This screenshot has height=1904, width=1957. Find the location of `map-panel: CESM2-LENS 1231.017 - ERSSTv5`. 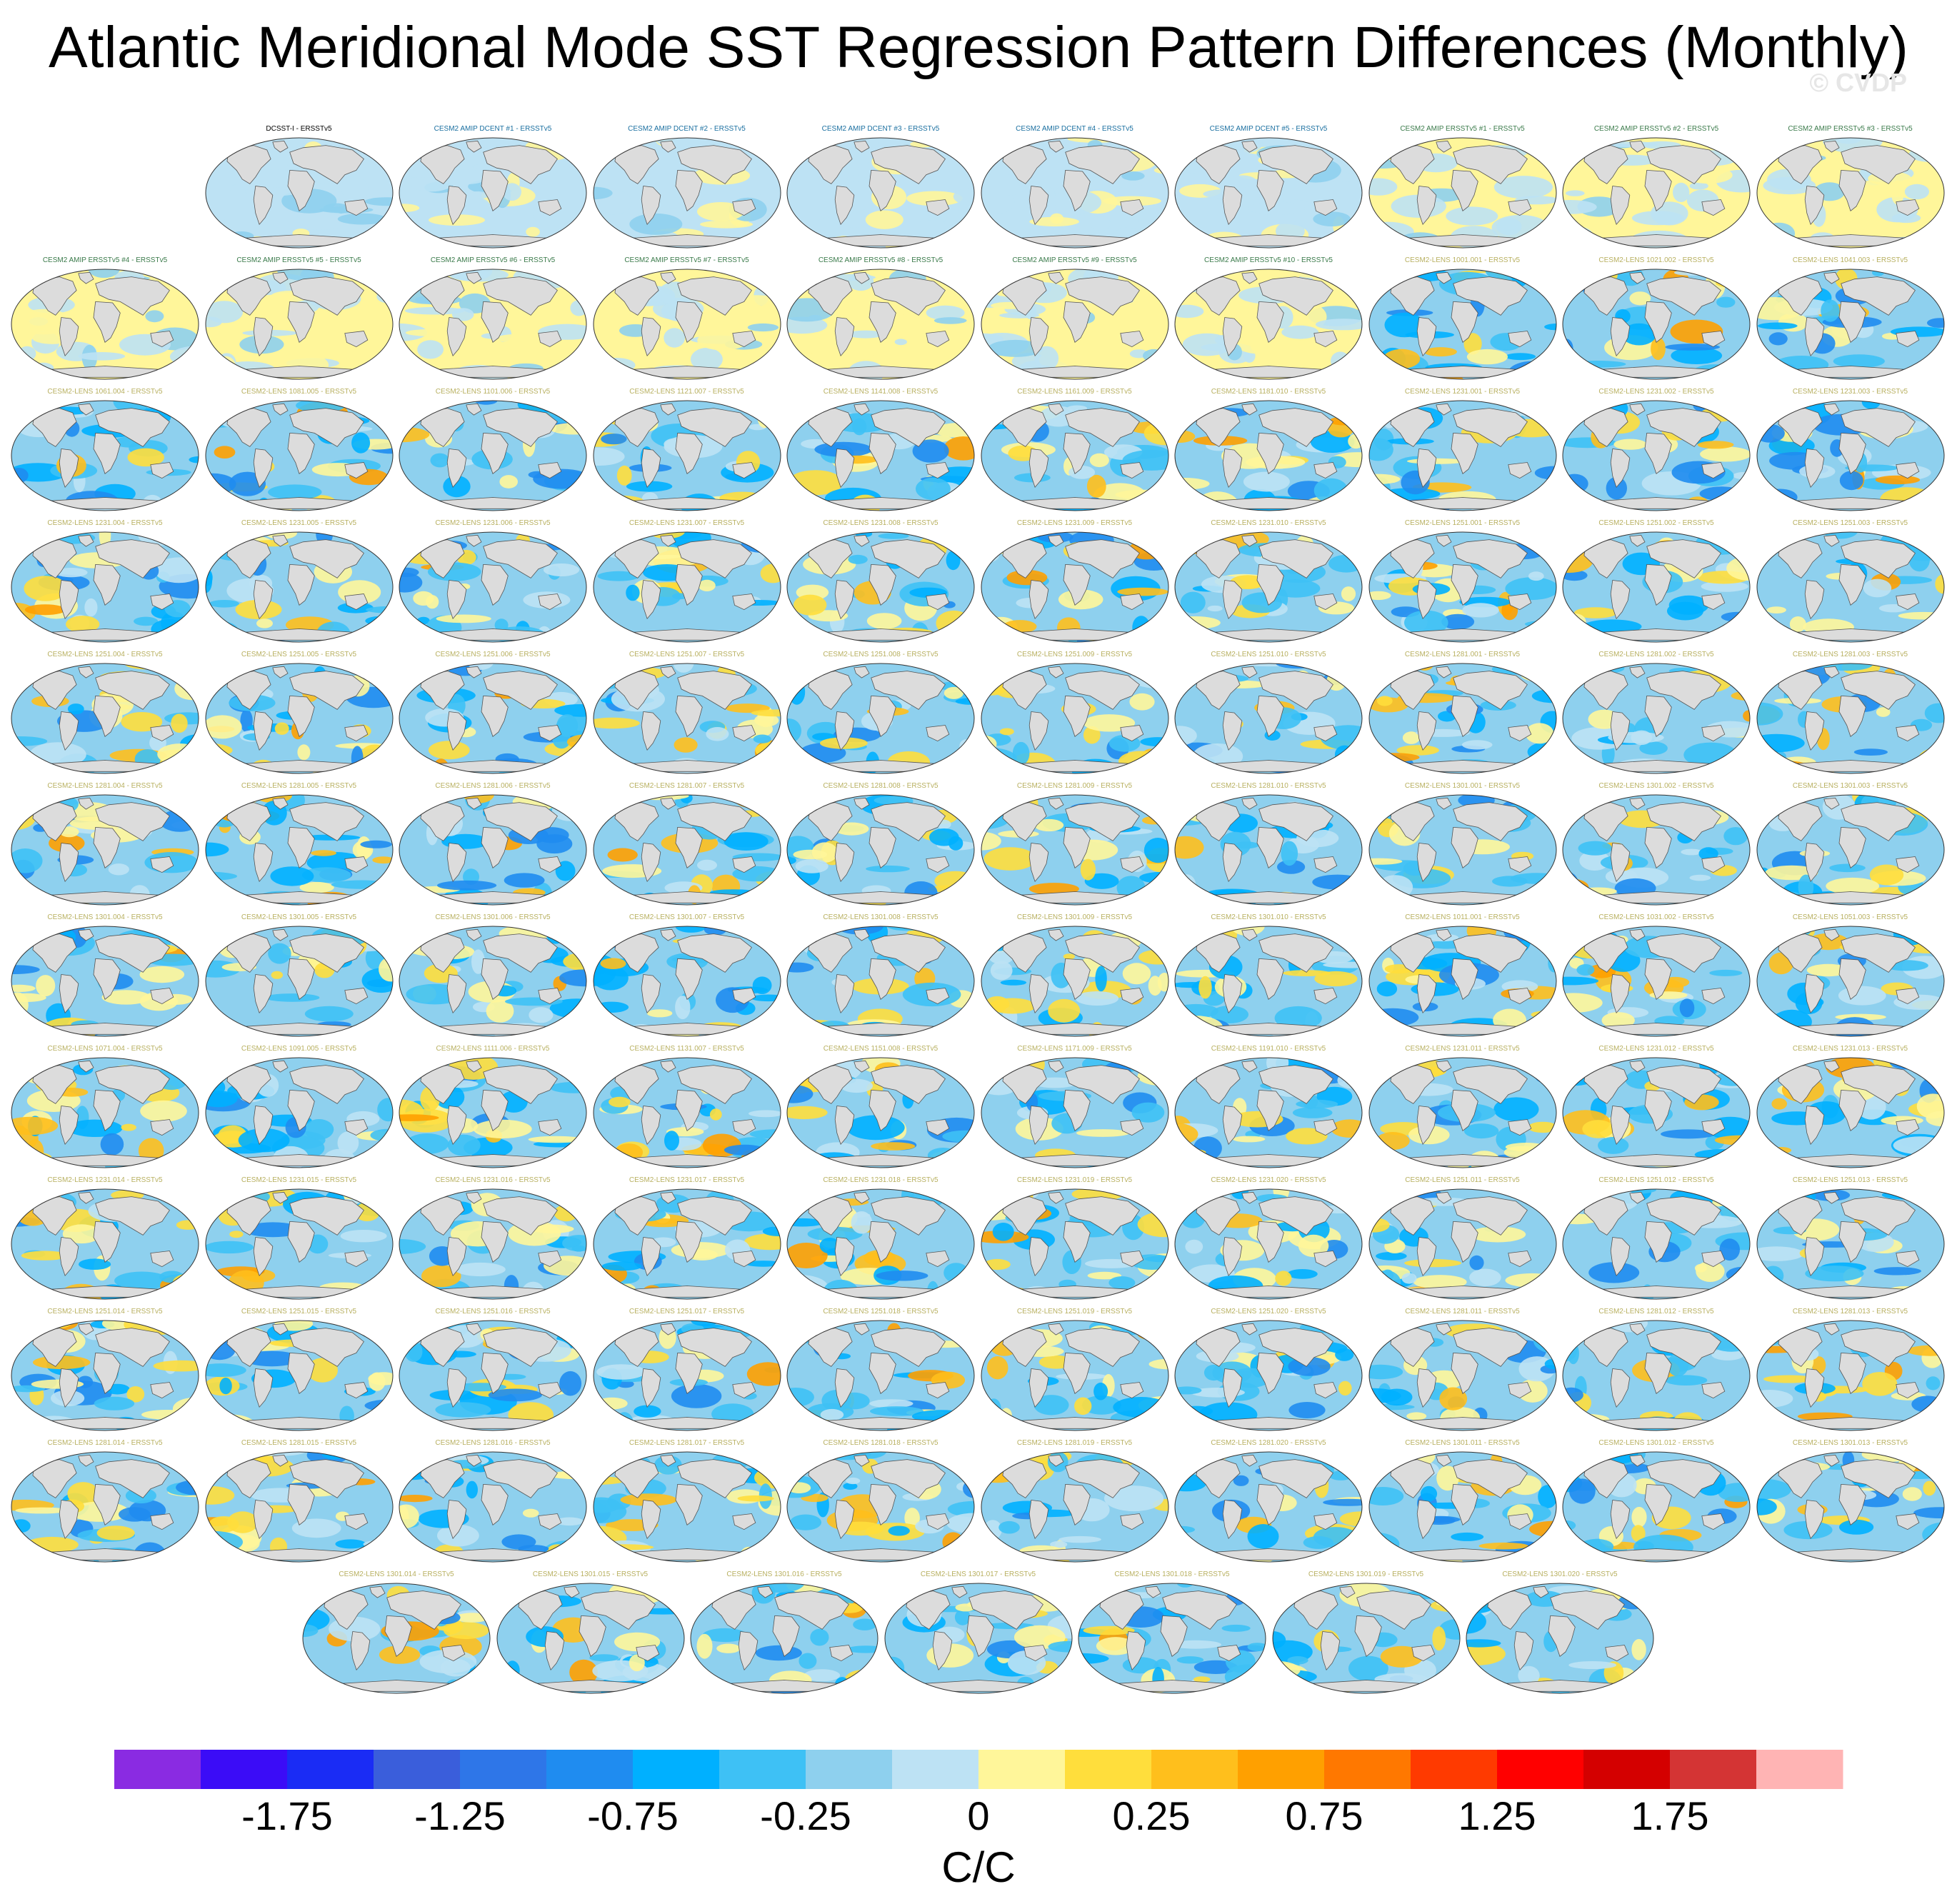

map-panel: CESM2-LENS 1231.017 - ERSSTv5 is located at coordinates (687, 1242).